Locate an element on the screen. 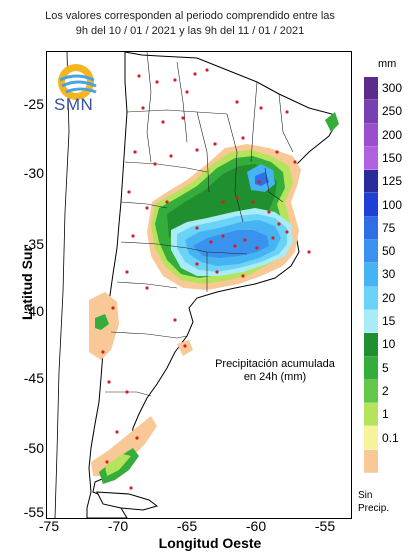 The height and width of the screenshot is (556, 410). legend-label: 5 is located at coordinates (385, 367).